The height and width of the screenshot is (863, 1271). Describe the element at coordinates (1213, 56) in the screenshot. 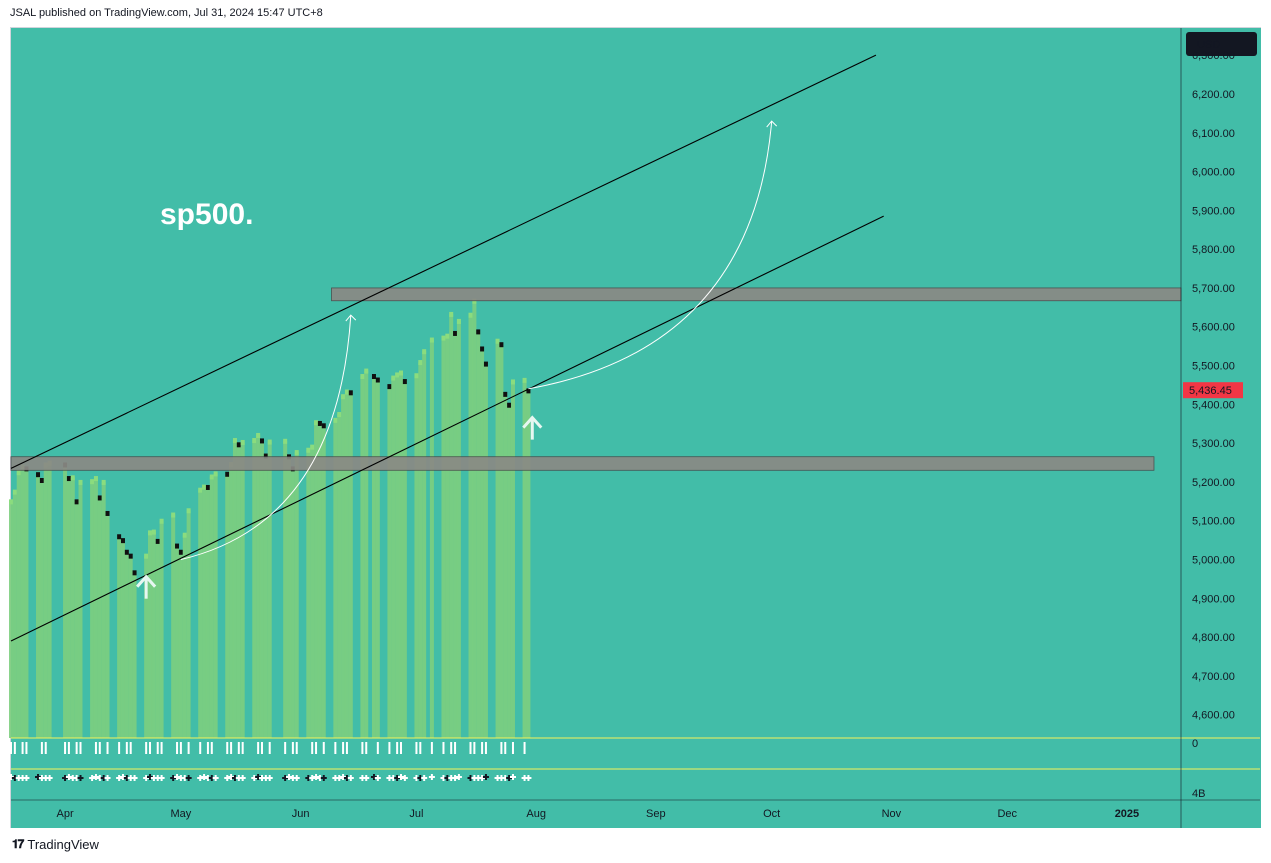

I see `price-tick-label: 6,300.00` at that location.